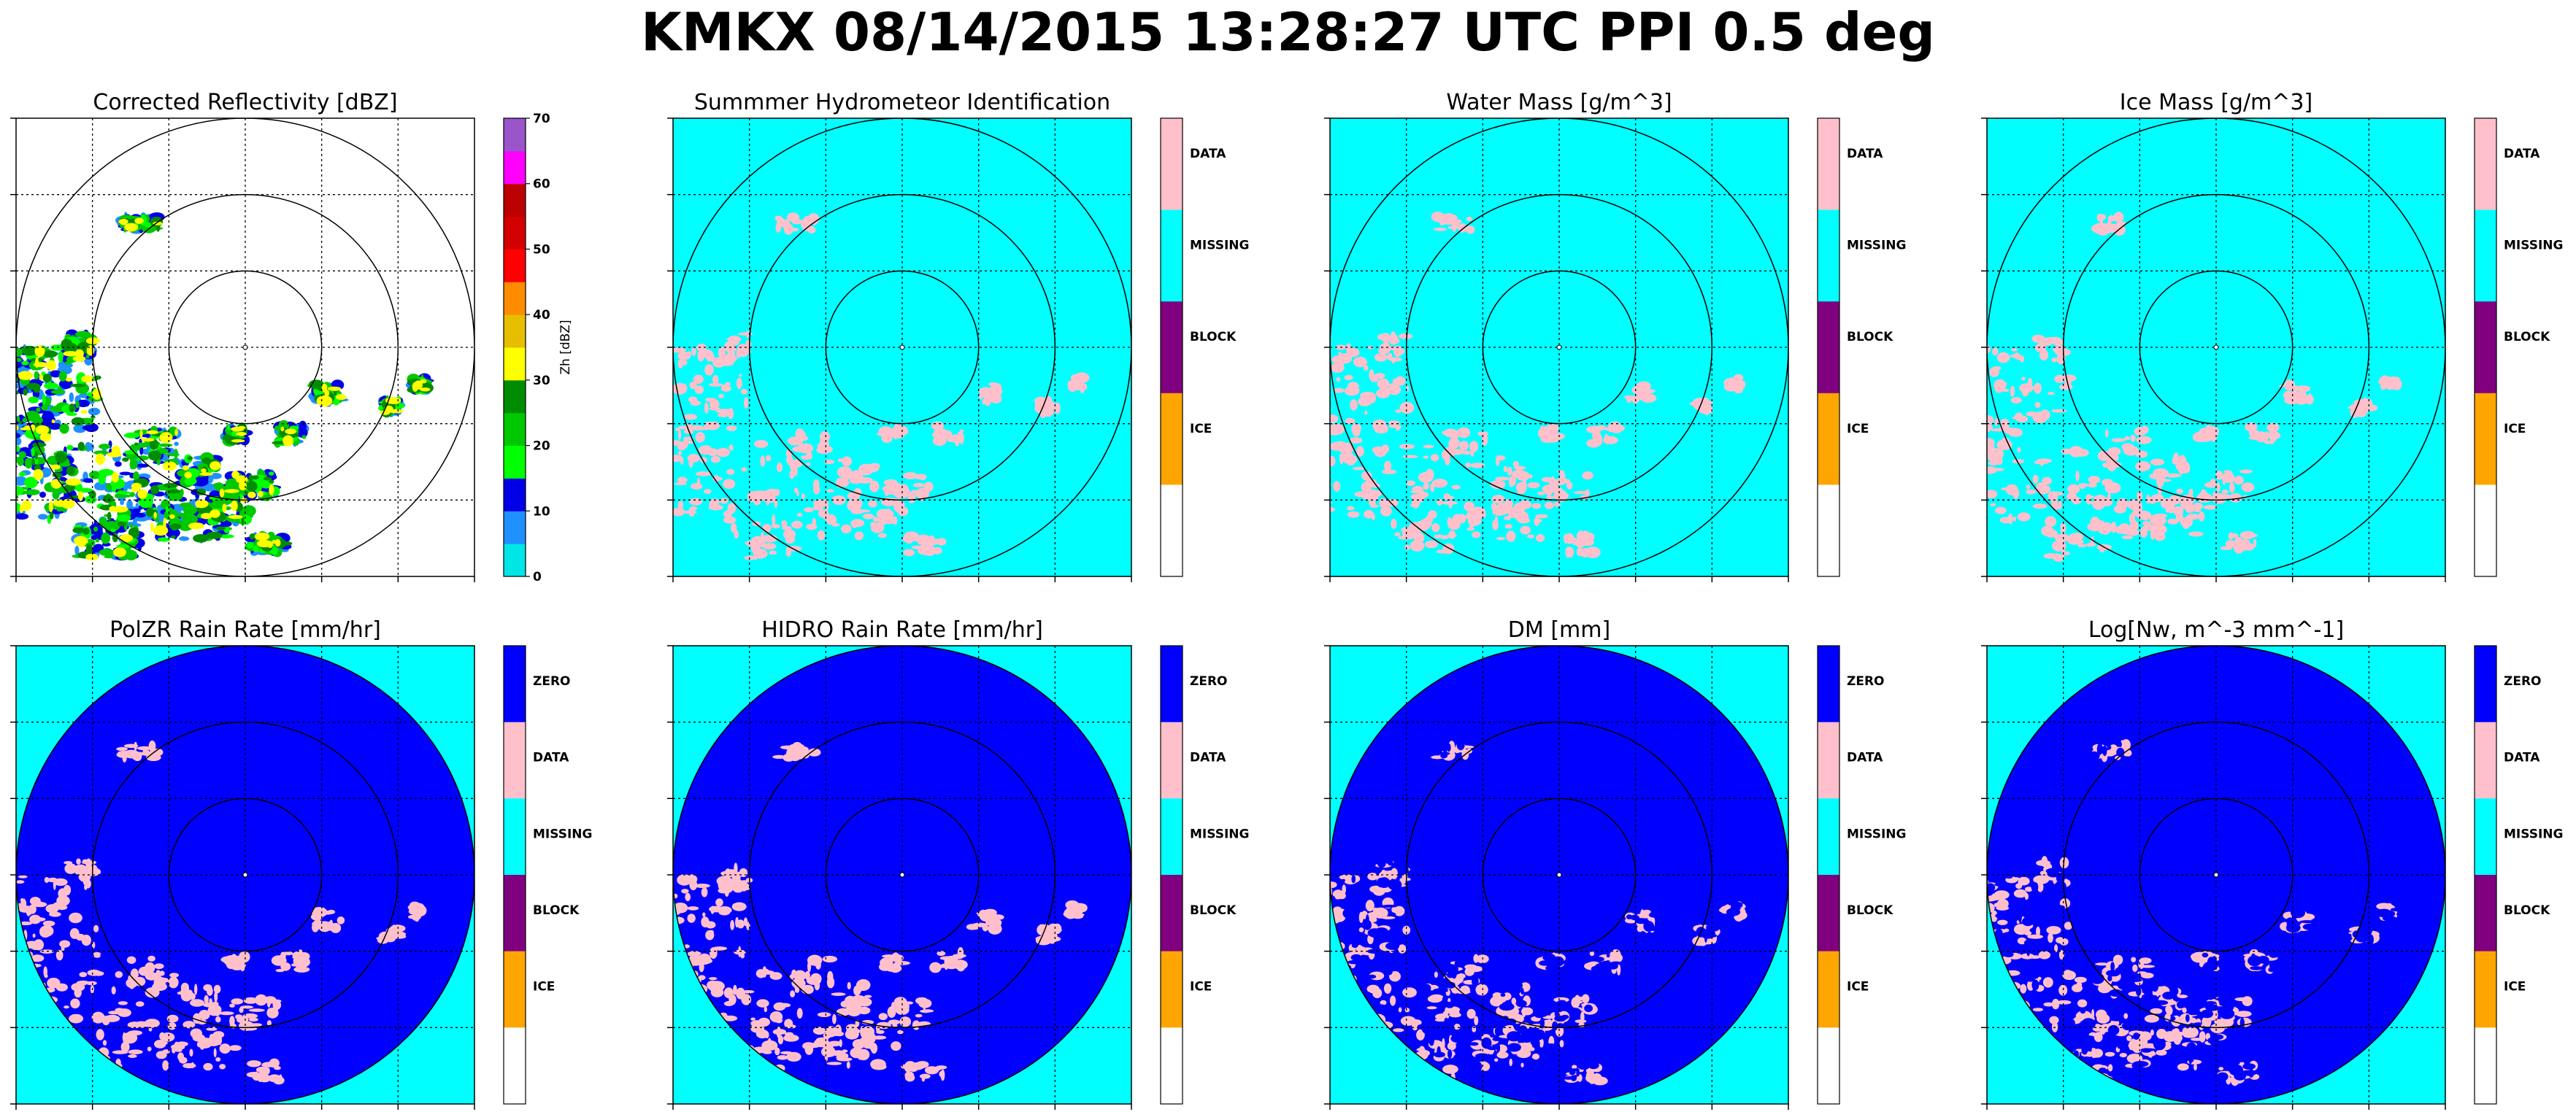 The image size is (2576, 1120). I want to click on colorbar-category-label: DATA, so click(1865, 758).